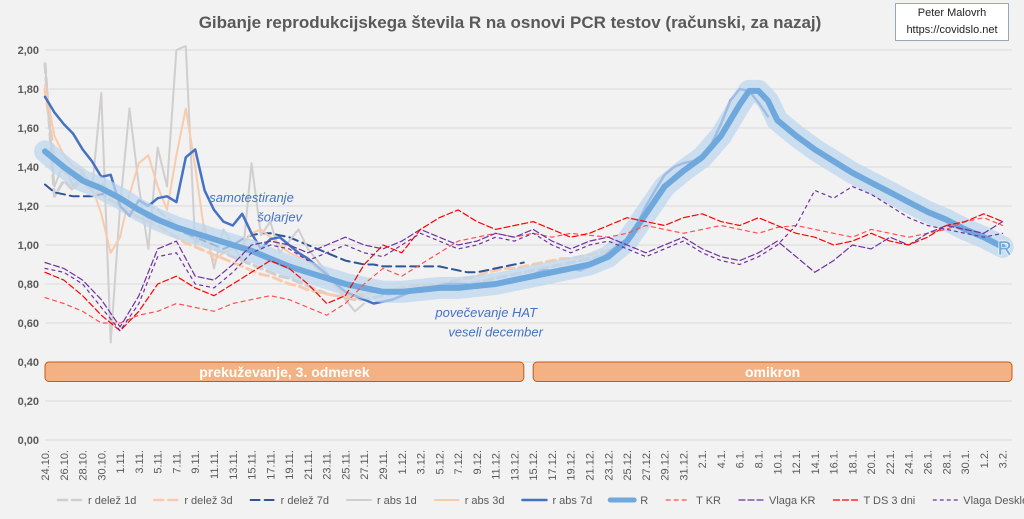 Image resolution: width=1024 pixels, height=519 pixels. Describe the element at coordinates (140, 462) in the screenshot. I see `x-tick-label: 3.11.` at that location.